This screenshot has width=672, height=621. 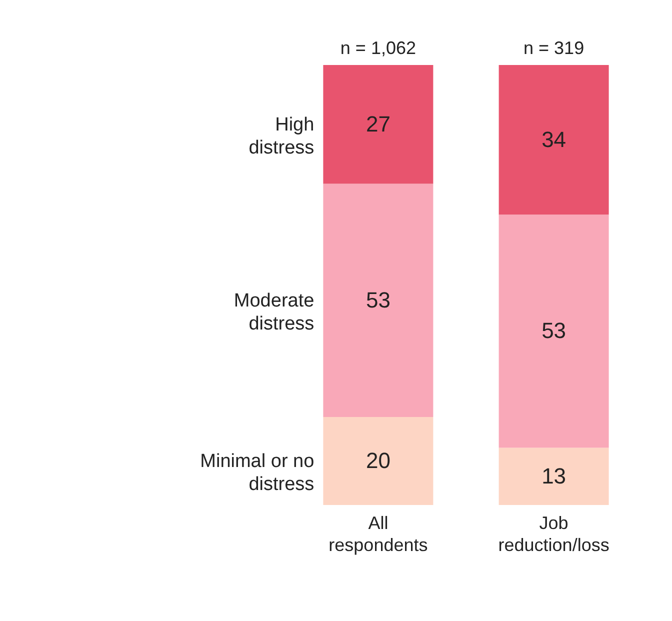 What do you see at coordinates (554, 48) in the screenshot?
I see `text: n = 319` at bounding box center [554, 48].